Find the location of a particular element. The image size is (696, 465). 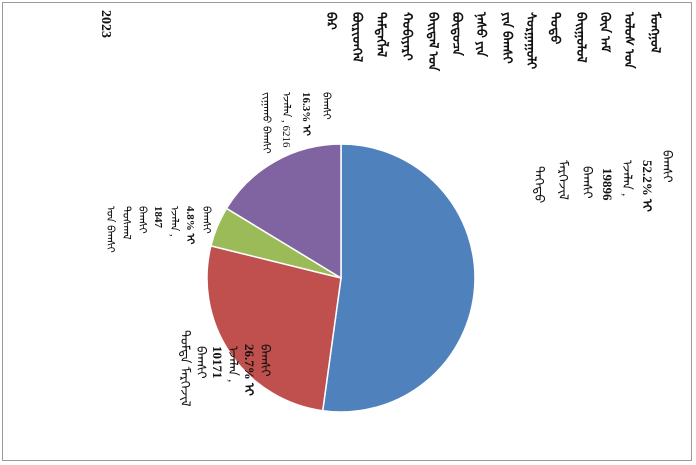

slice-label-line: 52.2% ᠢ is located at coordinates (647, 186).